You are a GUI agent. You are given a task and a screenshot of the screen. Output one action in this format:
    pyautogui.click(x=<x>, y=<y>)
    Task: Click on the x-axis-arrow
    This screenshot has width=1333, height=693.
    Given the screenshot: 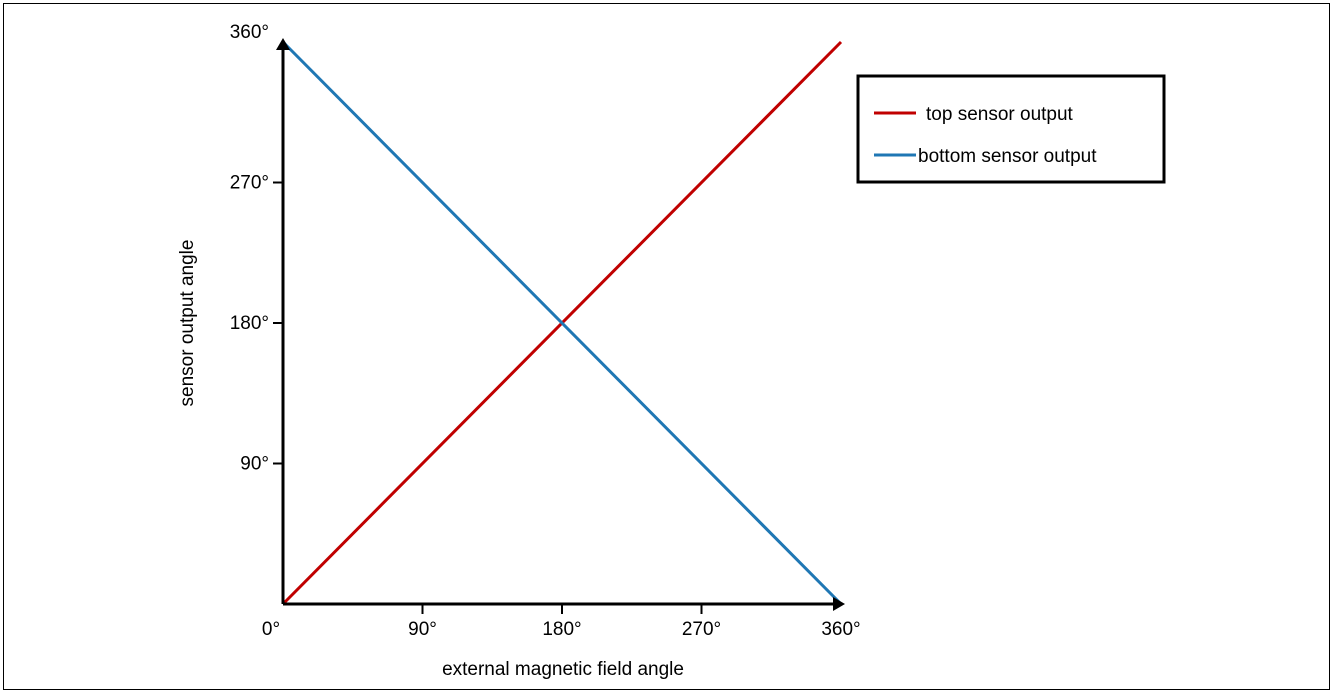 What is the action you would take?
    pyautogui.click(x=839, y=604)
    